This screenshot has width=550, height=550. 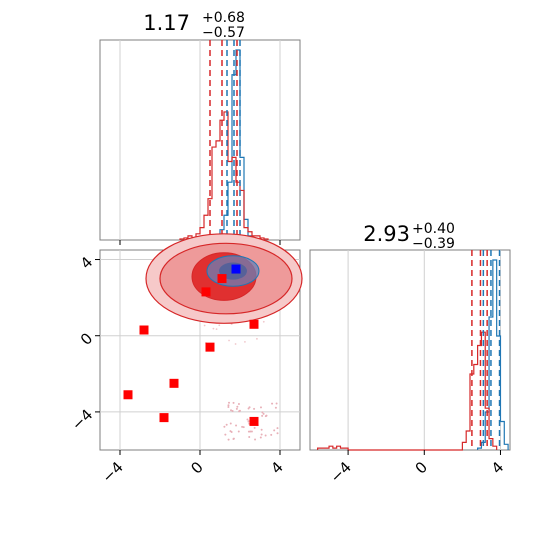 I want to click on joint-x-tick-label: −4, so click(x=112, y=472).